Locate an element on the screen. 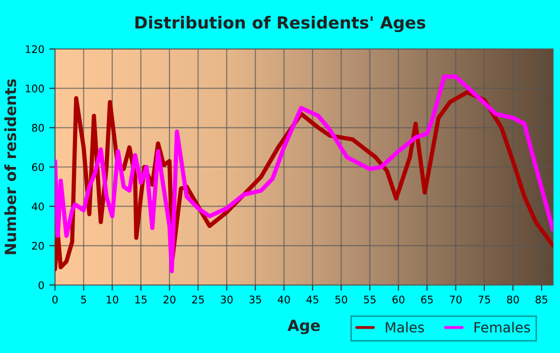 This screenshot has height=353, width=560. x-tick-label: 25 is located at coordinates (198, 300).